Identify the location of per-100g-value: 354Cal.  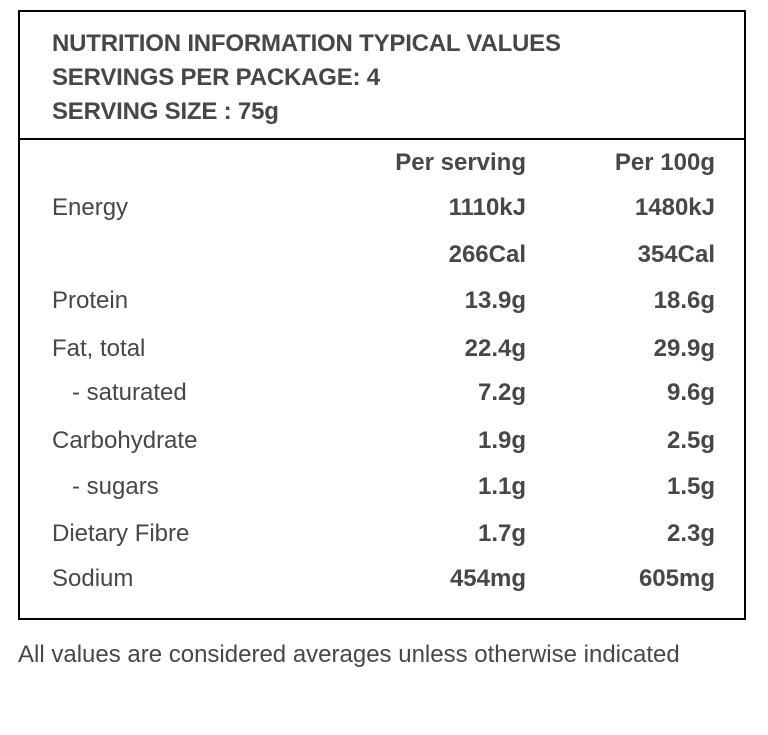
(676, 254).